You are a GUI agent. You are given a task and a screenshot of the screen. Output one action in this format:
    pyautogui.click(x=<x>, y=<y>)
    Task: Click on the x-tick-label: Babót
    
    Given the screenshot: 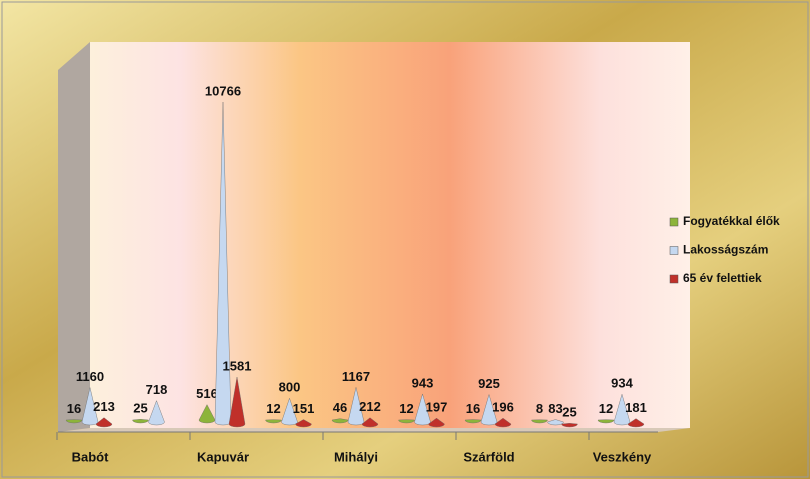 What is the action you would take?
    pyautogui.click(x=91, y=456)
    